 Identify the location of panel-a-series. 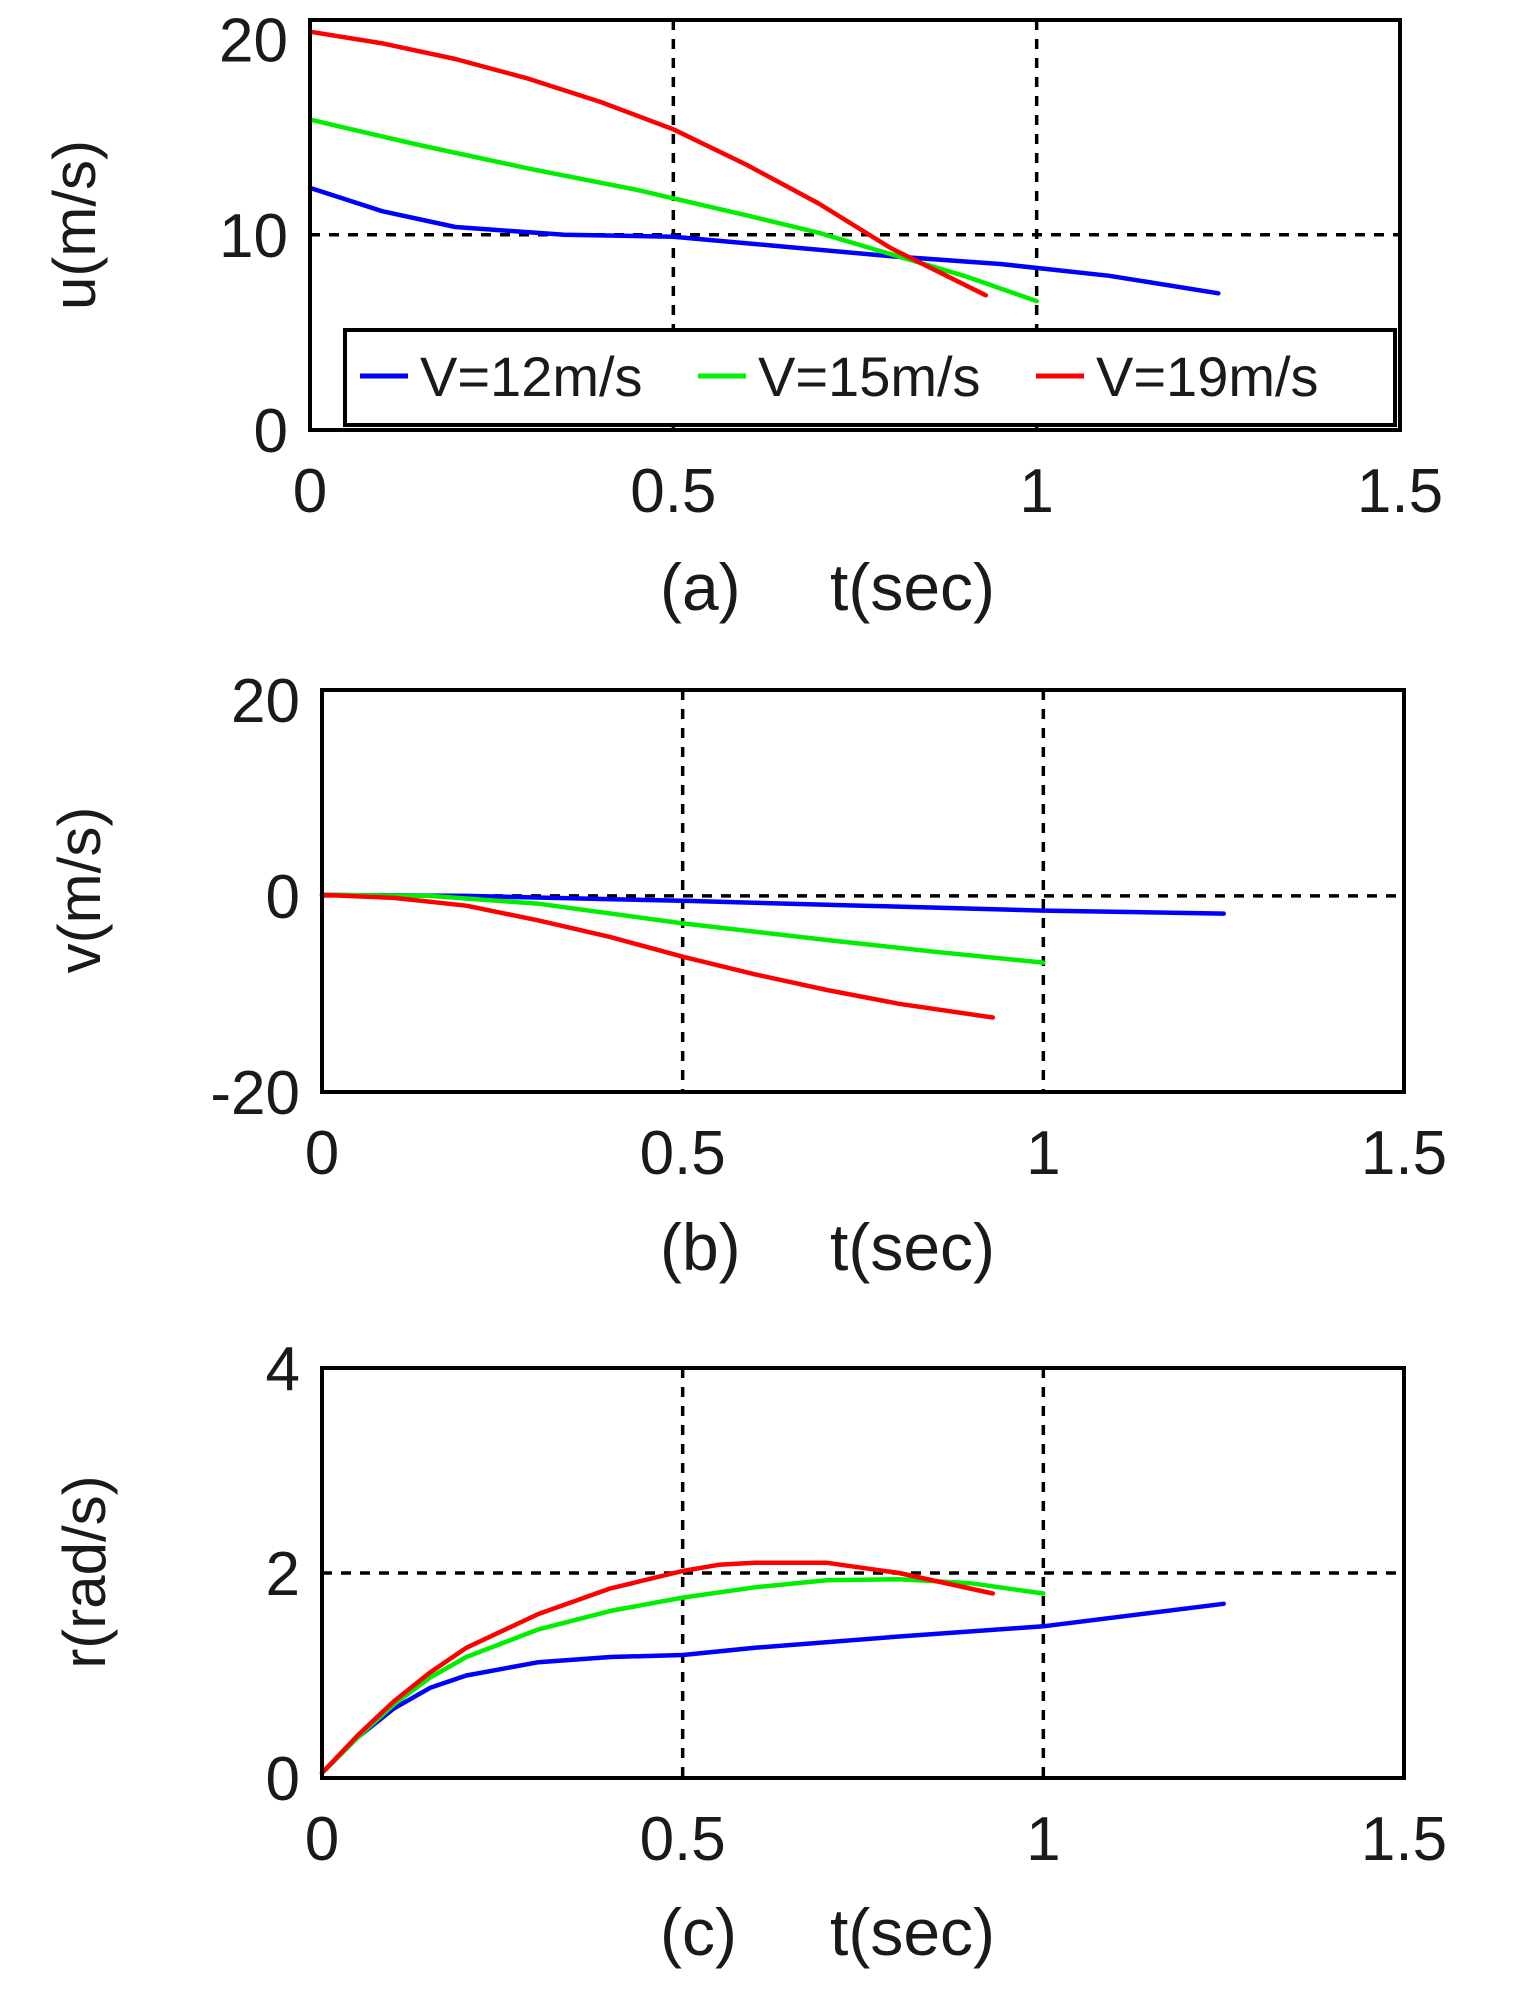
(764, 166).